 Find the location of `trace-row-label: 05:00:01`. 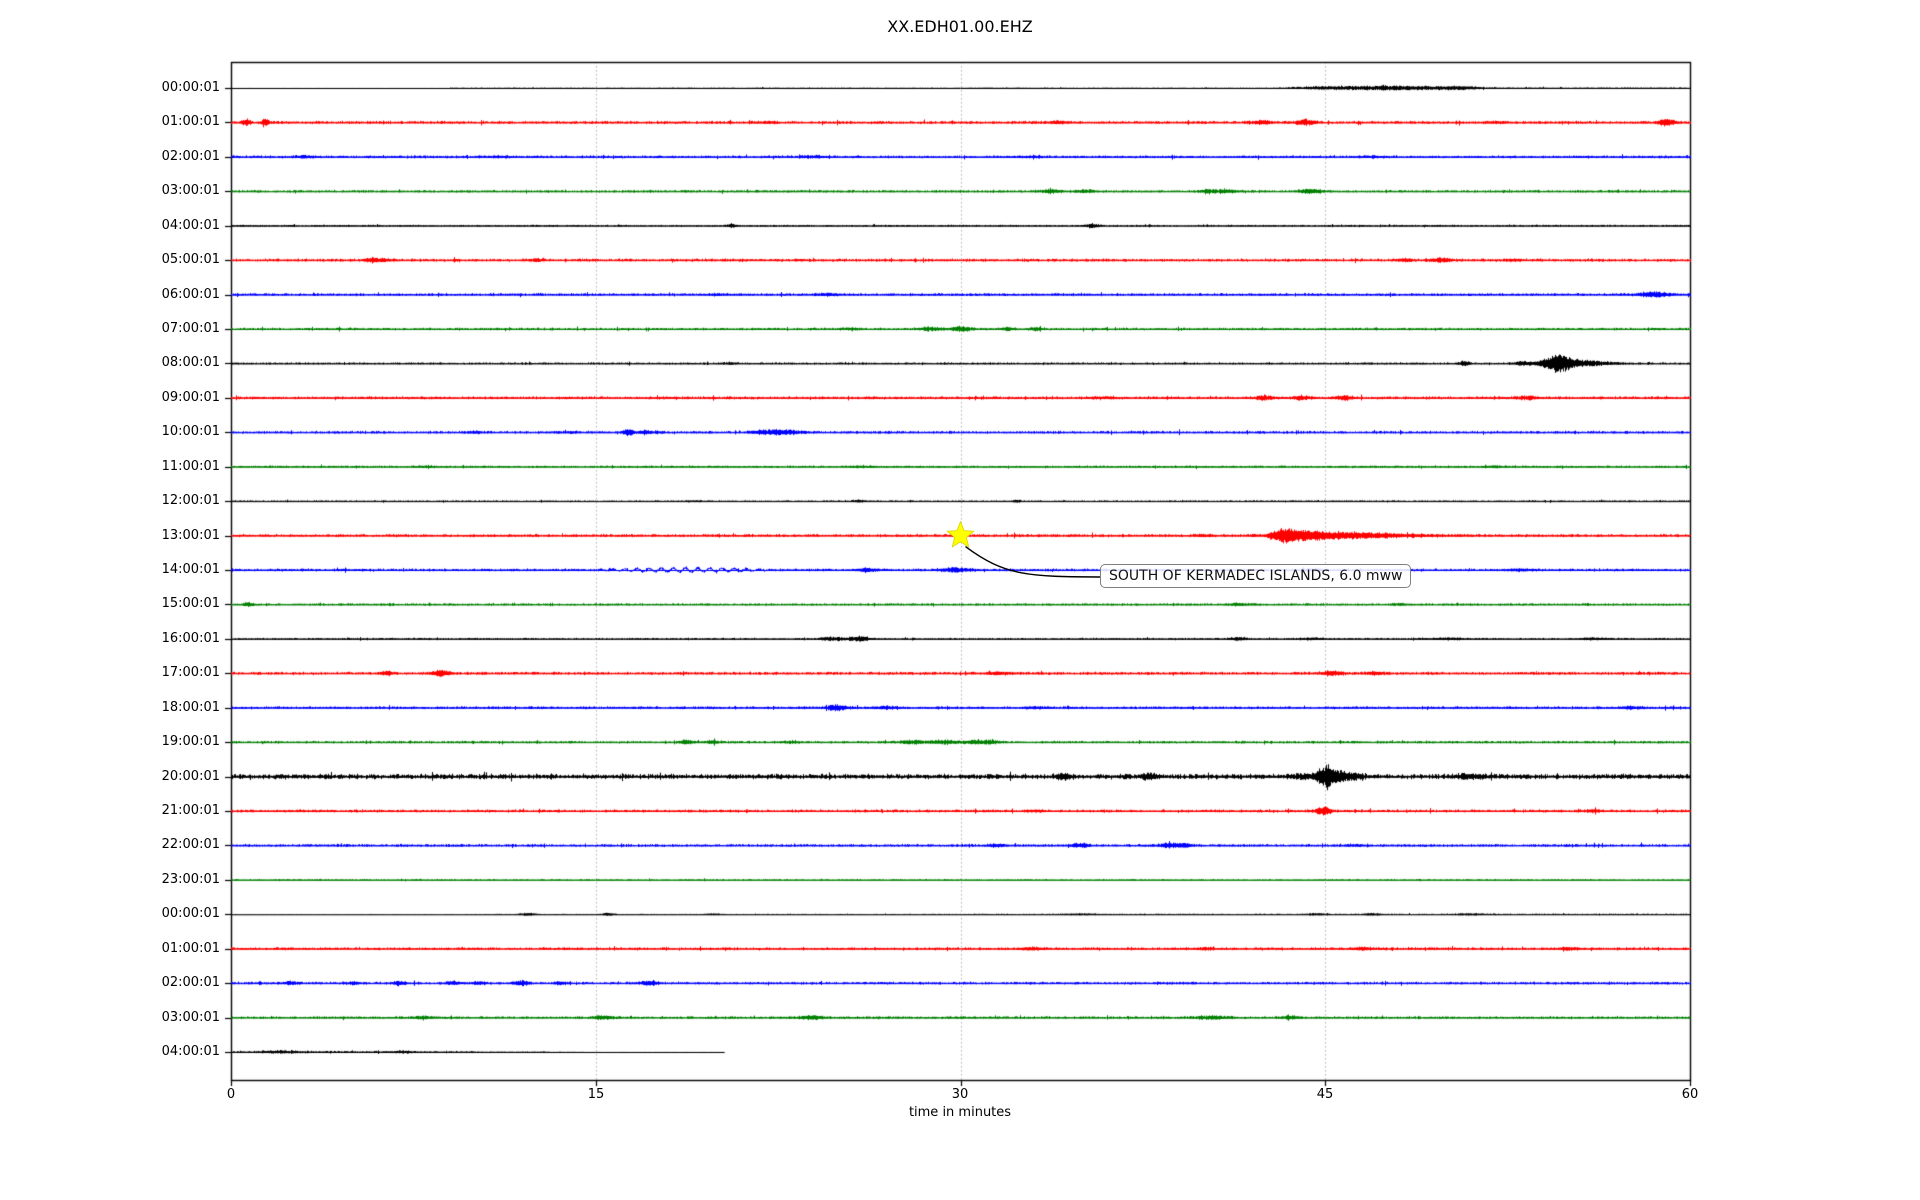

trace-row-label: 05:00:01 is located at coordinates (190, 260).